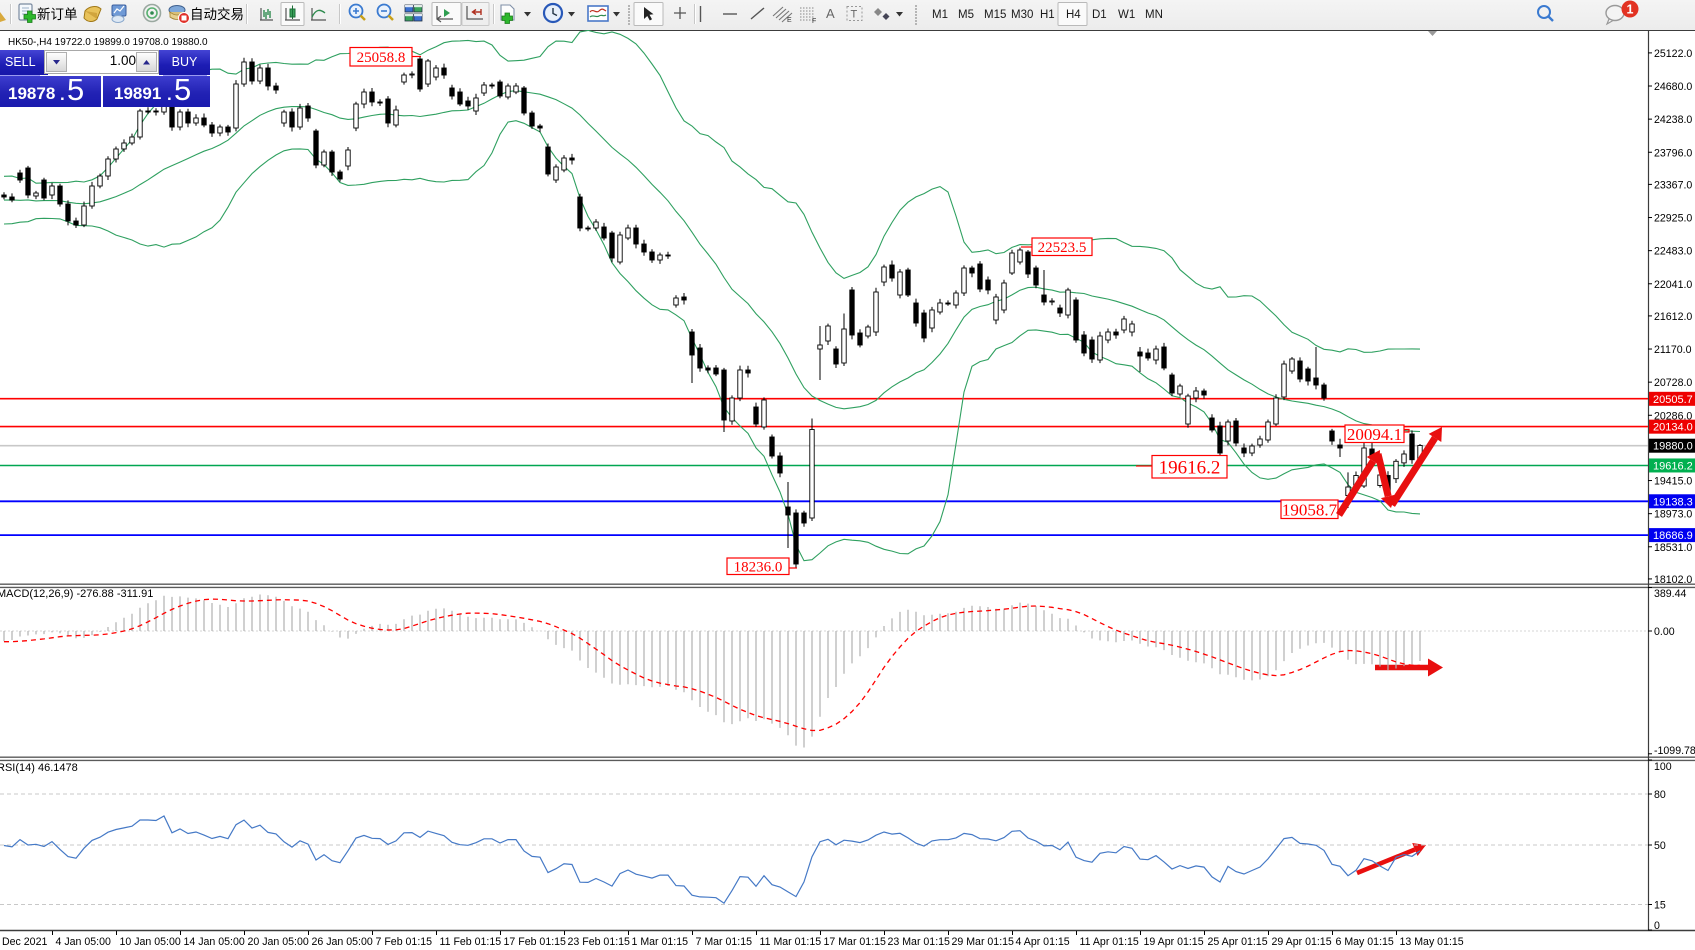 The width and height of the screenshot is (1695, 950). I want to click on svg-text: 24238.0, so click(1673, 120).